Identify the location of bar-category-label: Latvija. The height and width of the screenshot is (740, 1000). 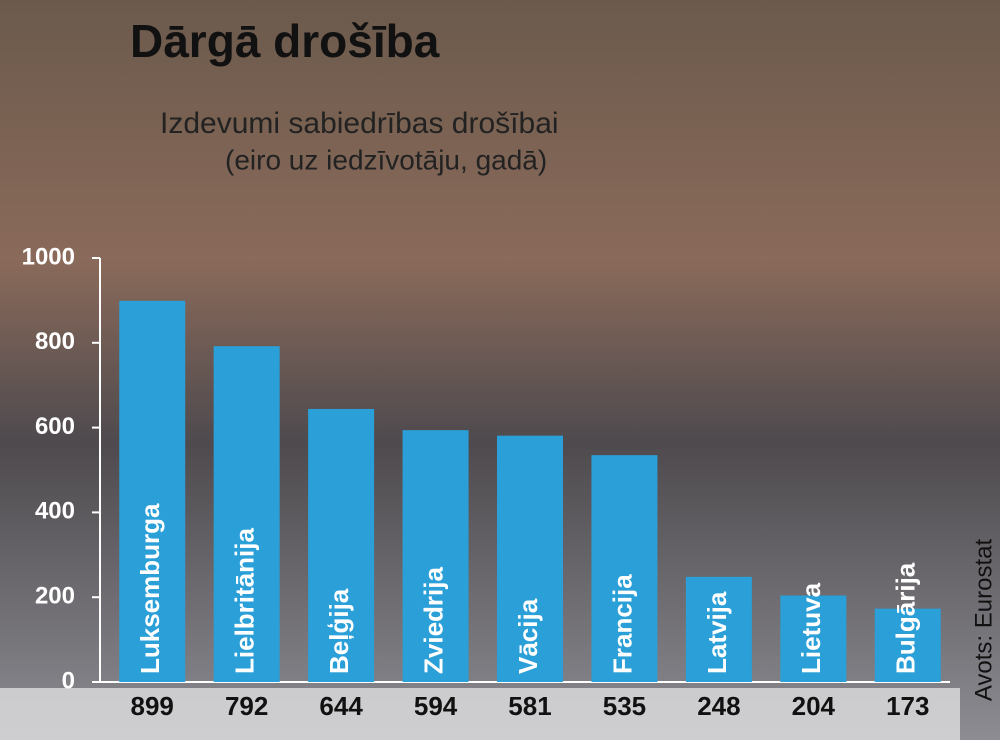
(717, 632).